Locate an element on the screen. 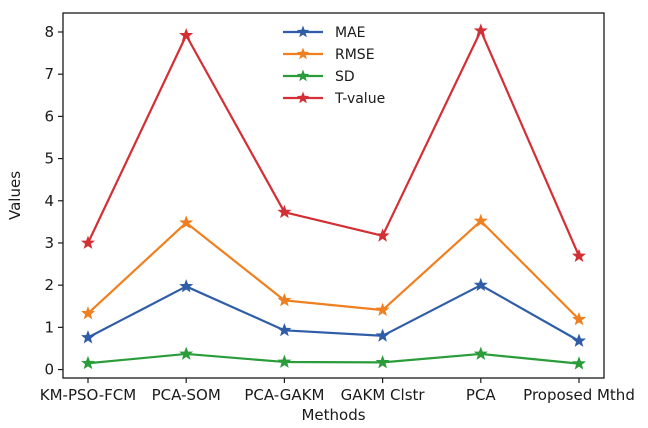 The height and width of the screenshot is (428, 648). x-tick-label: PCA-GAKM is located at coordinates (284, 395).